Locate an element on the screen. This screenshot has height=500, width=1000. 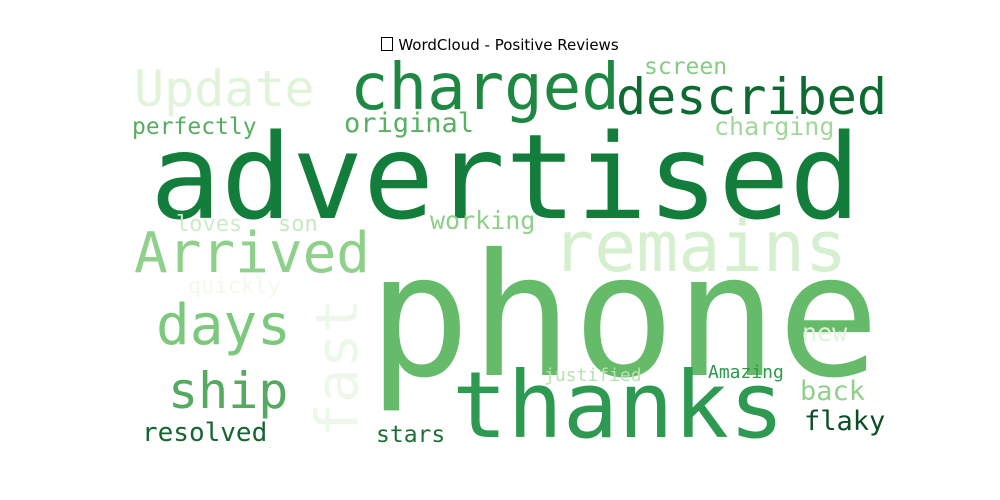
word-son: son is located at coordinates (298, 224).